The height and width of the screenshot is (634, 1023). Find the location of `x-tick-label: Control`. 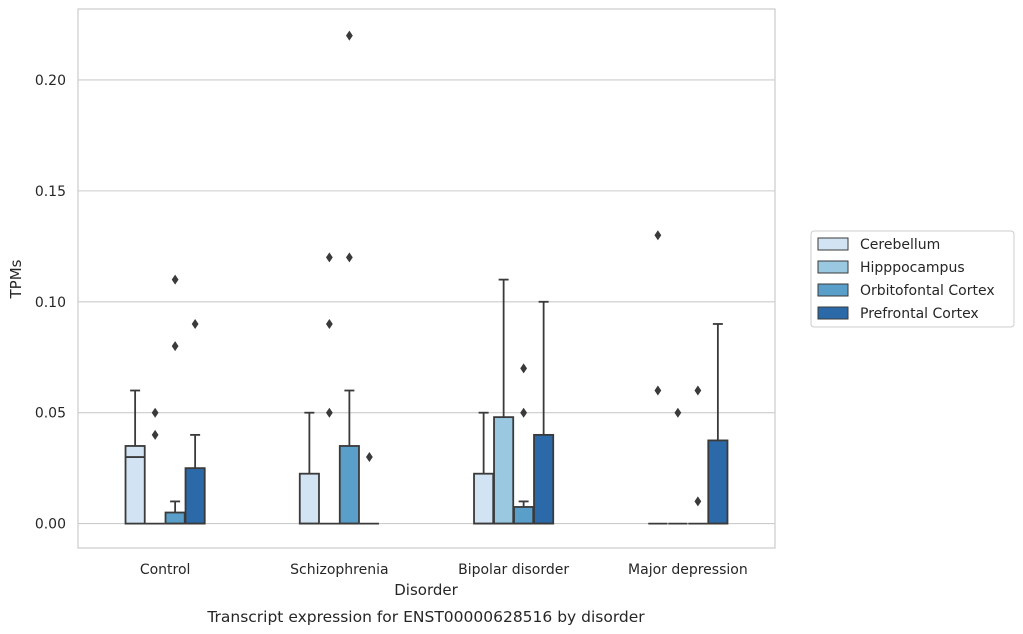

x-tick-label: Control is located at coordinates (165, 570).